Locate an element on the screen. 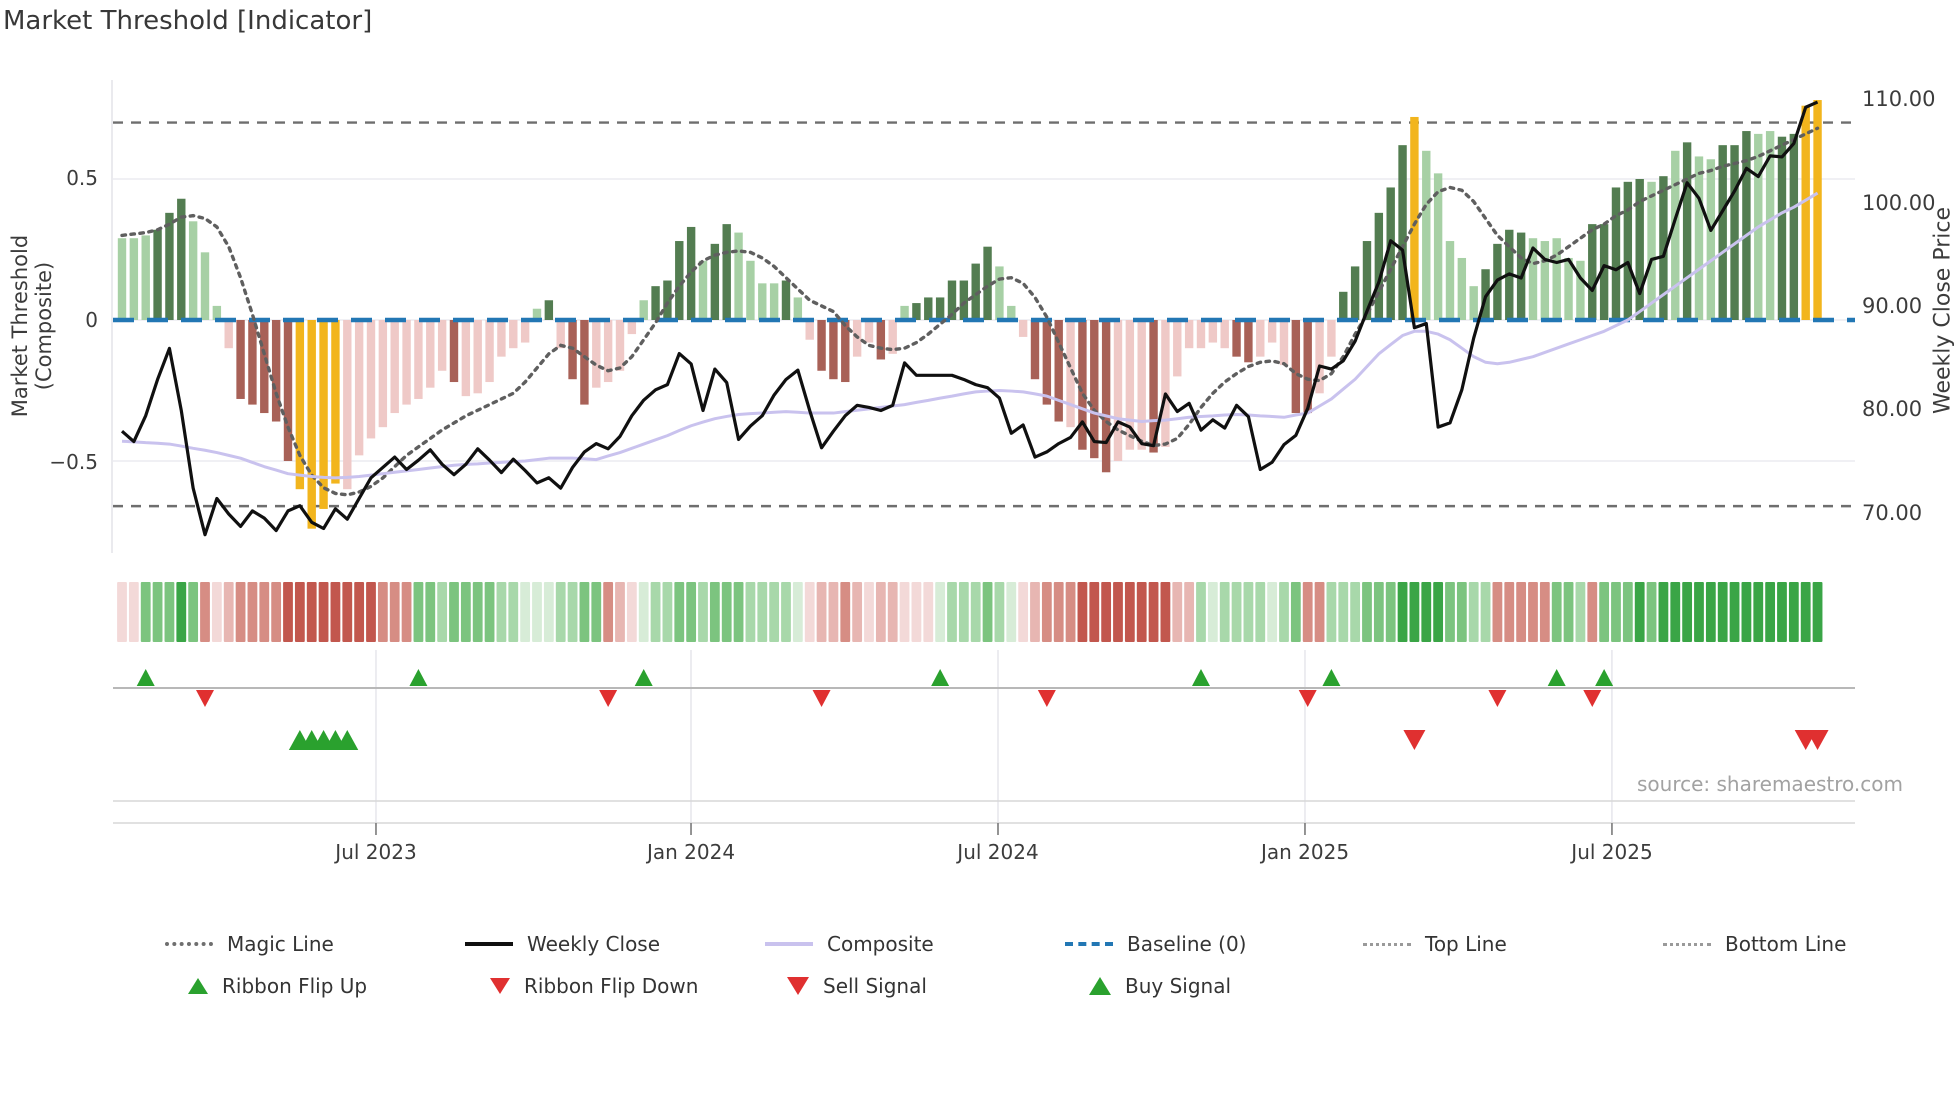 This screenshot has height=1102, width=1960. legend-ribbon-flip-up: Ribbon Flip Up is located at coordinates (277, 986).